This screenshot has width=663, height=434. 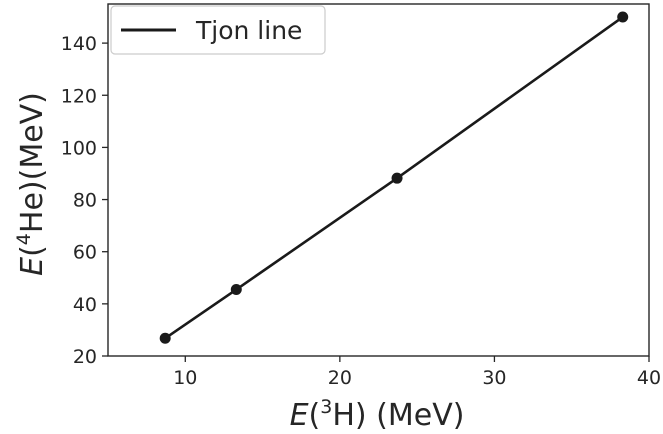 I want to click on y-tick-label: 60, so click(x=85, y=253).